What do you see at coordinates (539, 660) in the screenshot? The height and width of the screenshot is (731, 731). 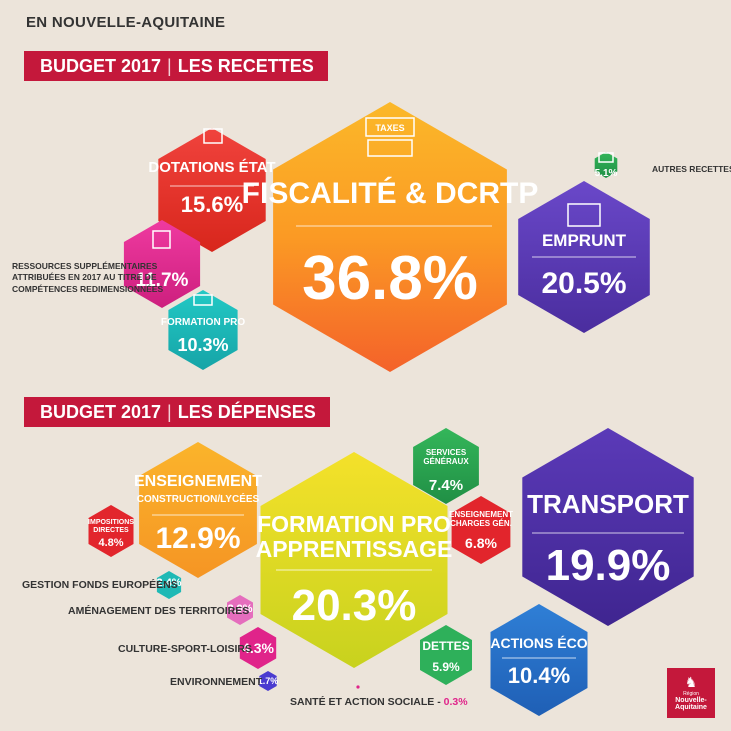 I see `hex-actions-eco` at bounding box center [539, 660].